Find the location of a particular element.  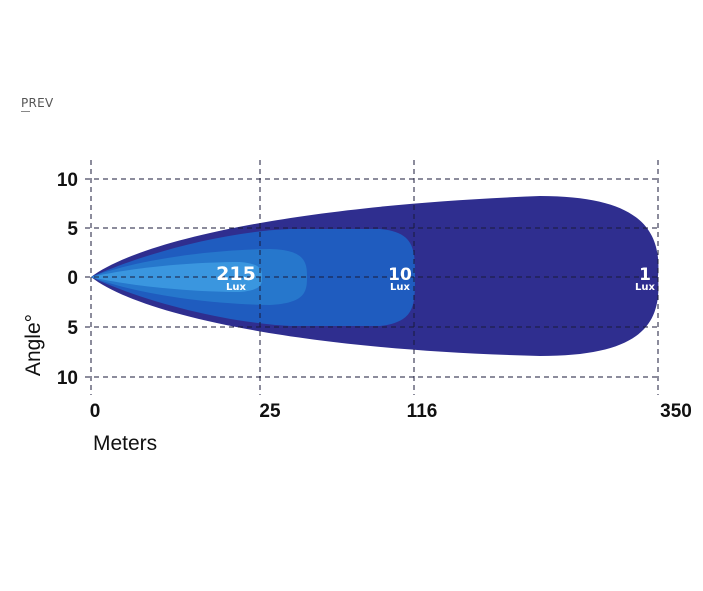

y-tick-label: 0 is located at coordinates (72, 278).